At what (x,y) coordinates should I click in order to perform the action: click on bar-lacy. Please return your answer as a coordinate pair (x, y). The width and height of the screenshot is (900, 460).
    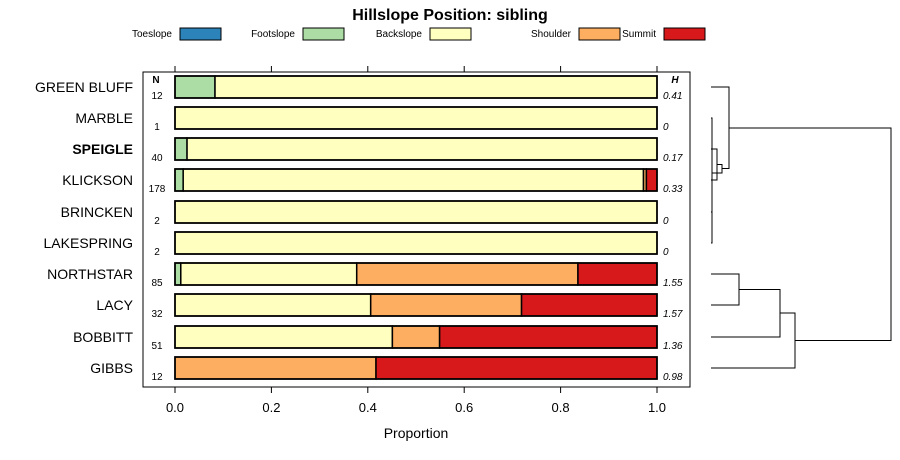
    Looking at the image, I should click on (416, 305).